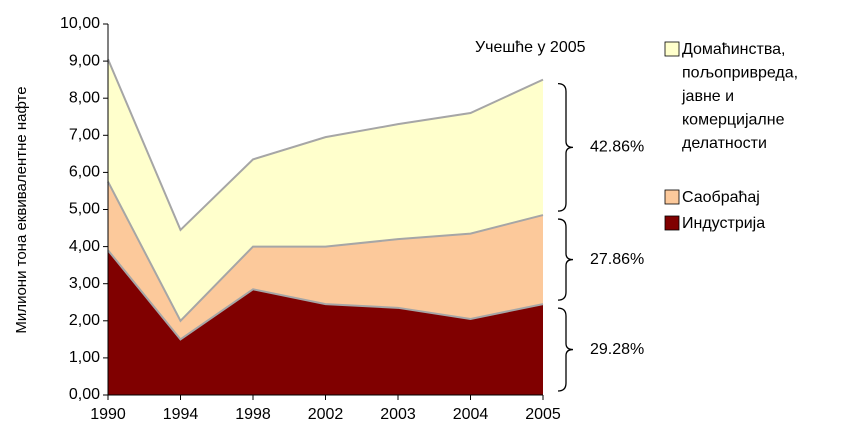 This screenshot has height=433, width=853. Describe the element at coordinates (471, 414) in the screenshot. I see `x-tick-label: 2004` at that location.